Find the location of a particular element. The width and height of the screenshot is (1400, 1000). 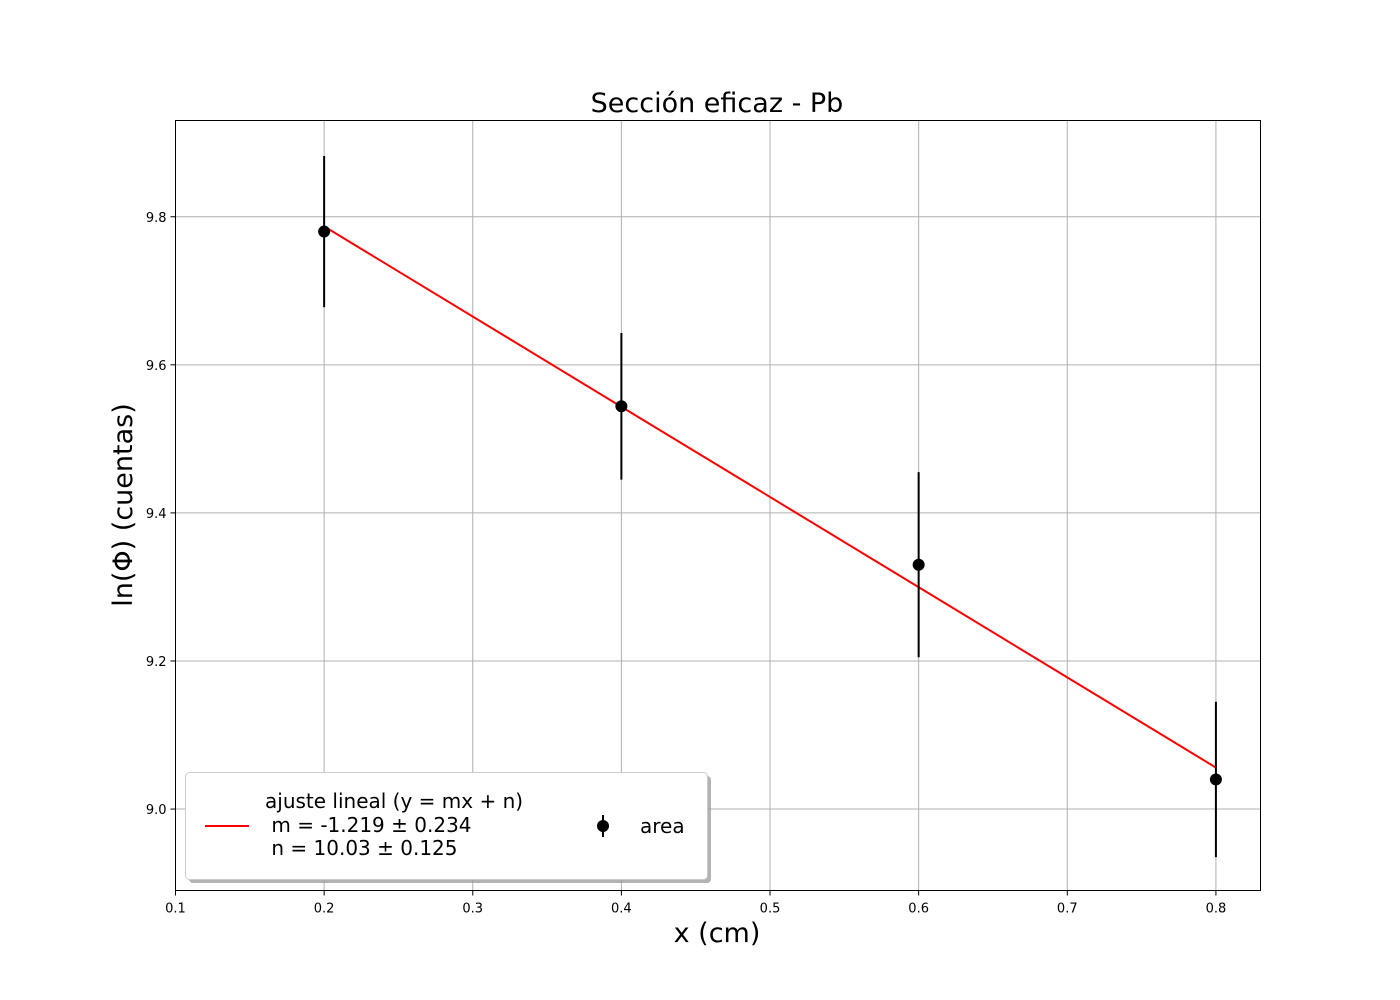

x-tick-label: 0.6 is located at coordinates (918, 909).